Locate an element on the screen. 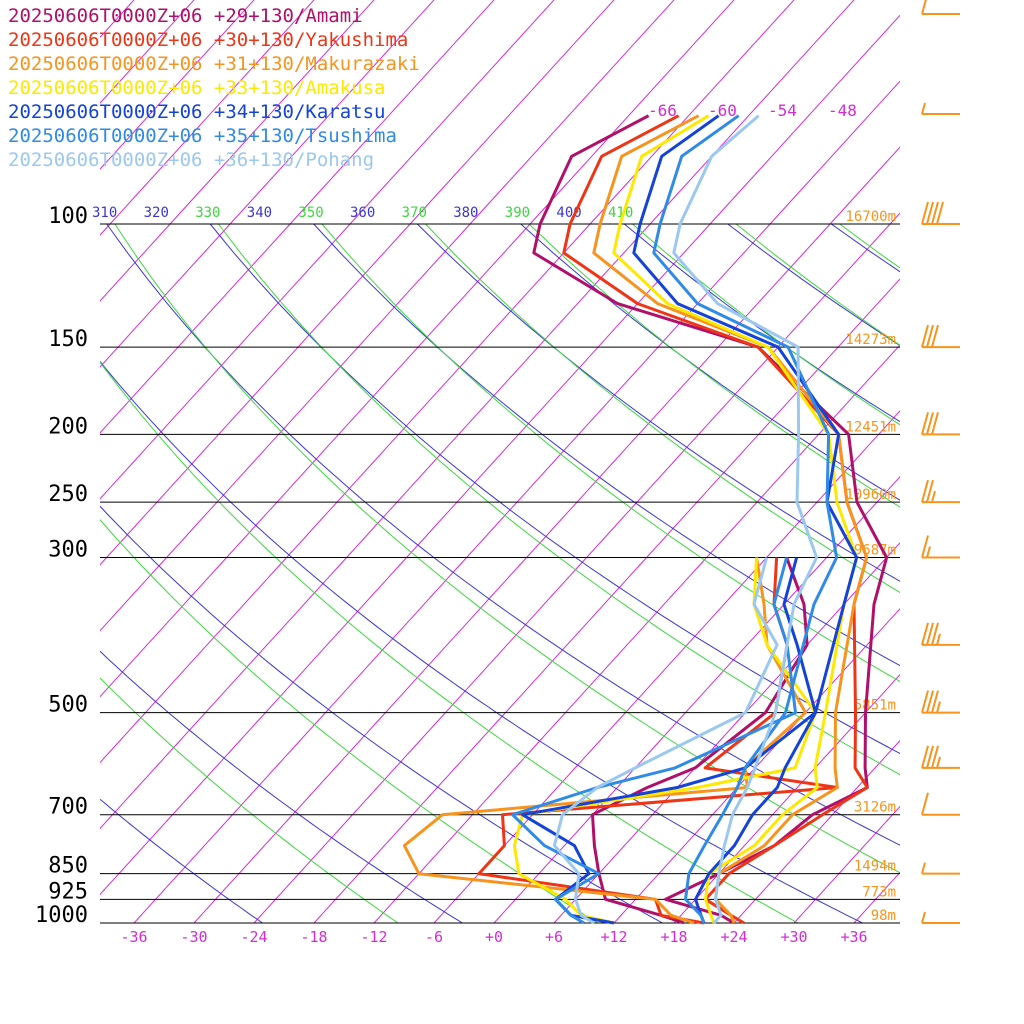  height-label: 3126m is located at coordinates (875, 808).